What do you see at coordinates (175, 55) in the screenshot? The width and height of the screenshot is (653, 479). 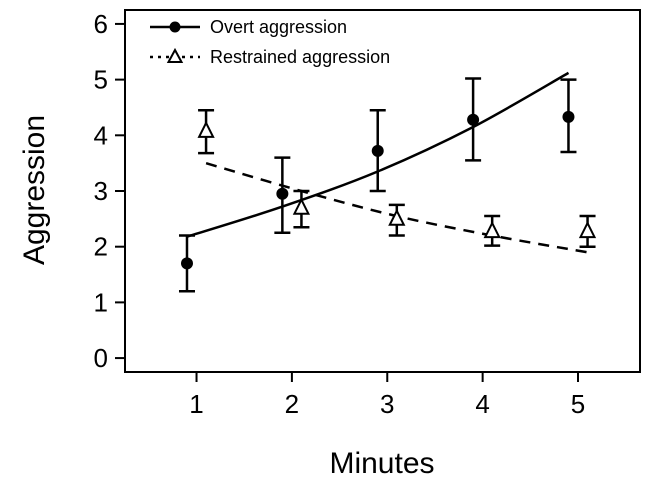 I see `legend-marker-restrained` at bounding box center [175, 55].